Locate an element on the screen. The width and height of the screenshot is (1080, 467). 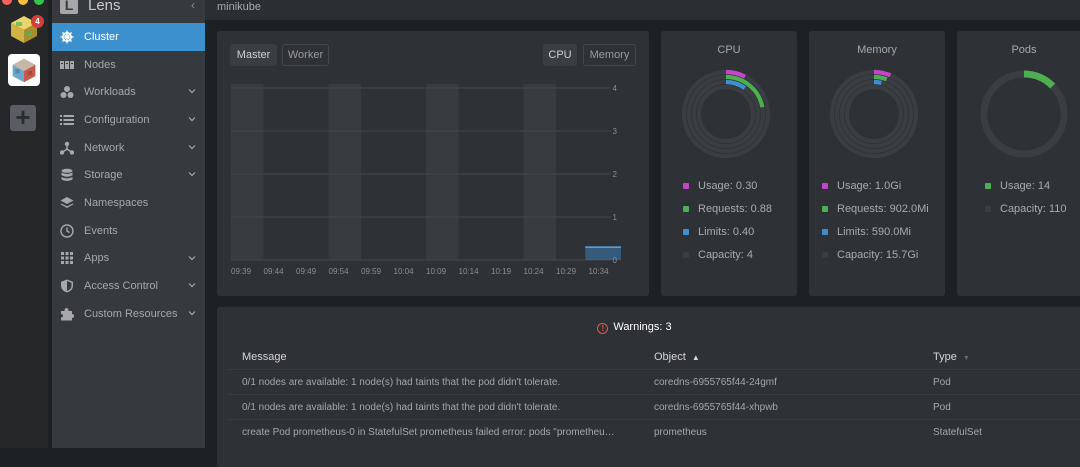
limits-ring-track is located at coordinates (726, 114).